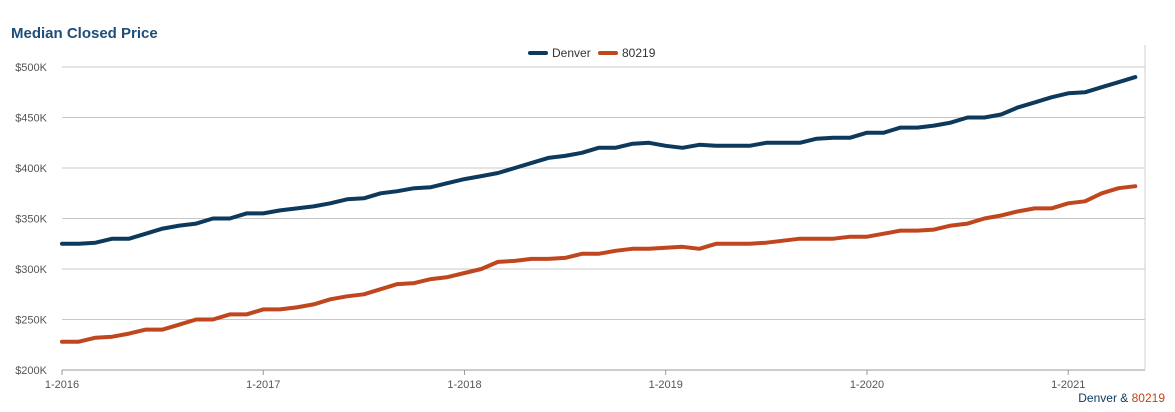 The image size is (1175, 412). Describe the element at coordinates (31, 270) in the screenshot. I see `y-tick-label: $300K` at that location.